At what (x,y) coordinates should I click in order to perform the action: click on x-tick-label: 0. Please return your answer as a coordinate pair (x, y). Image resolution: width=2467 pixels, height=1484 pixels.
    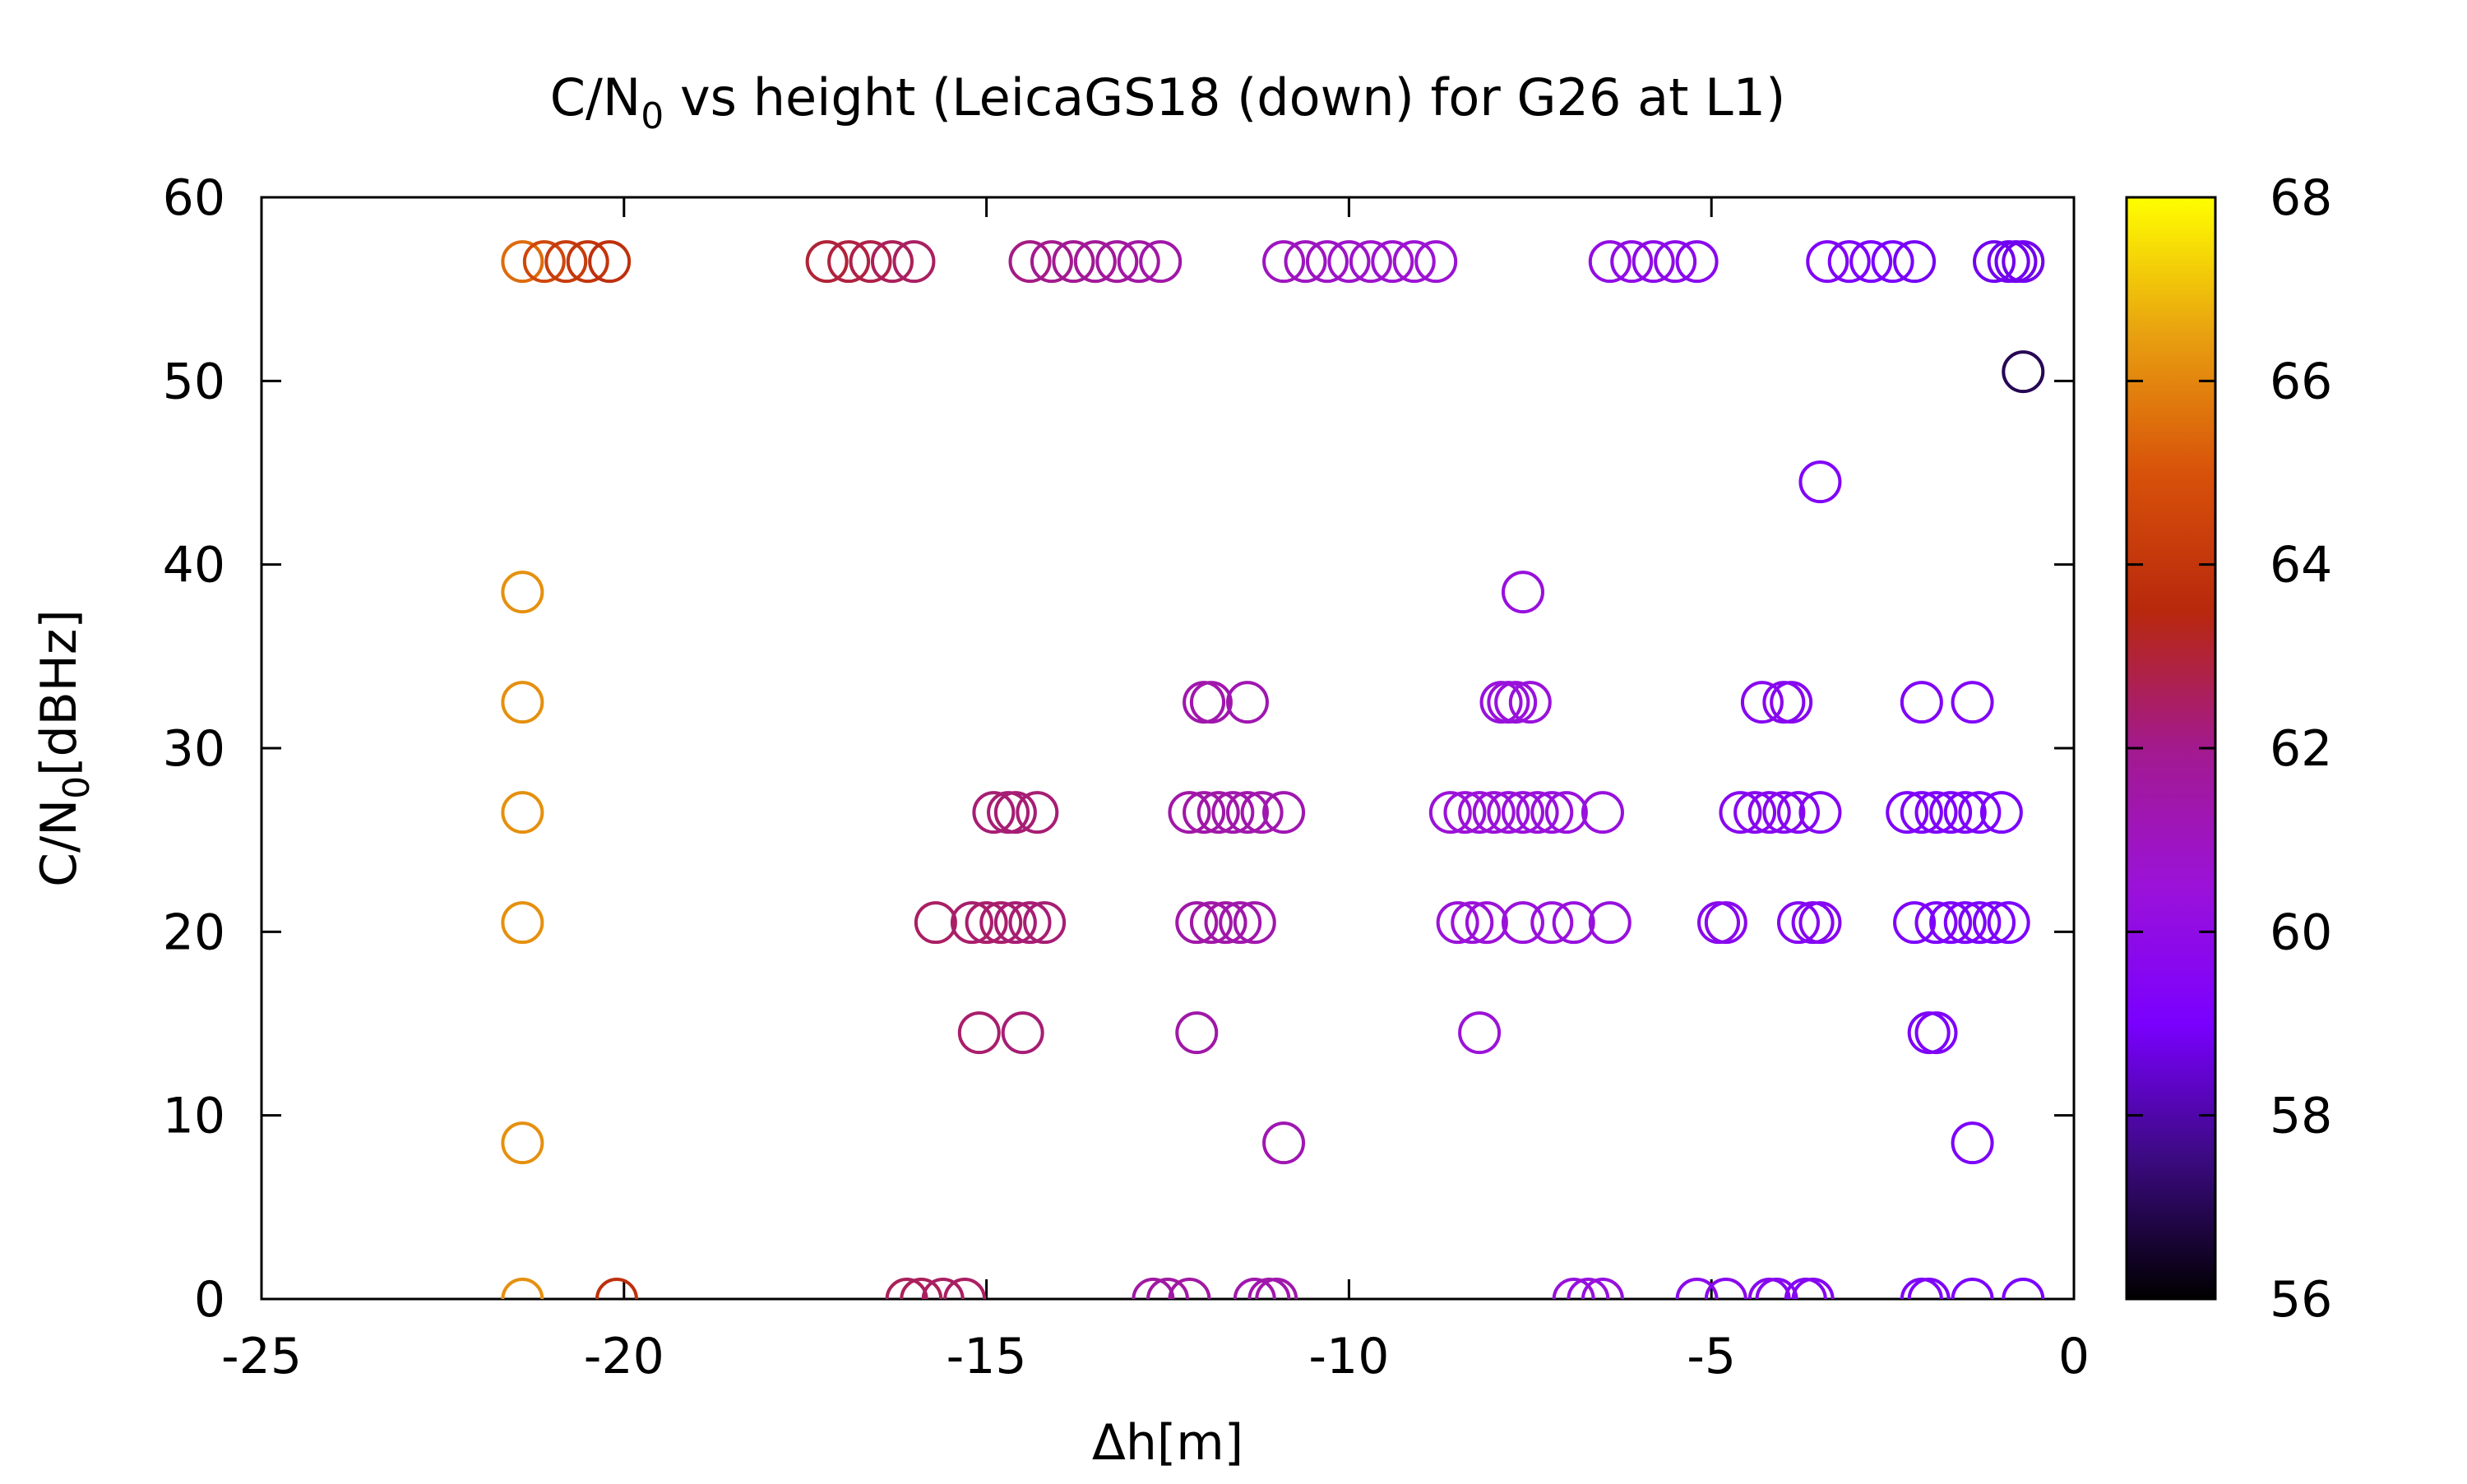
    Looking at the image, I should click on (2074, 1357).